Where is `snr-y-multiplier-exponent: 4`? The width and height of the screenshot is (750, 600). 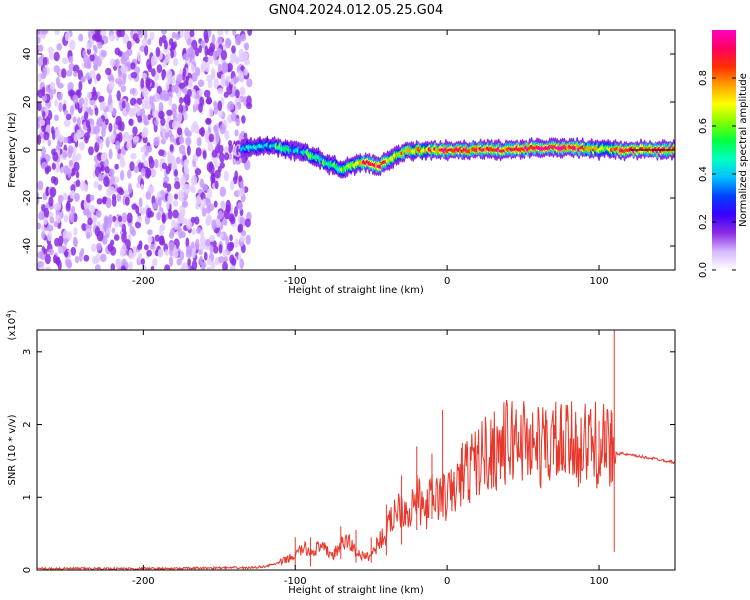
snr-y-multiplier-exponent: 4 is located at coordinates (9, 315).